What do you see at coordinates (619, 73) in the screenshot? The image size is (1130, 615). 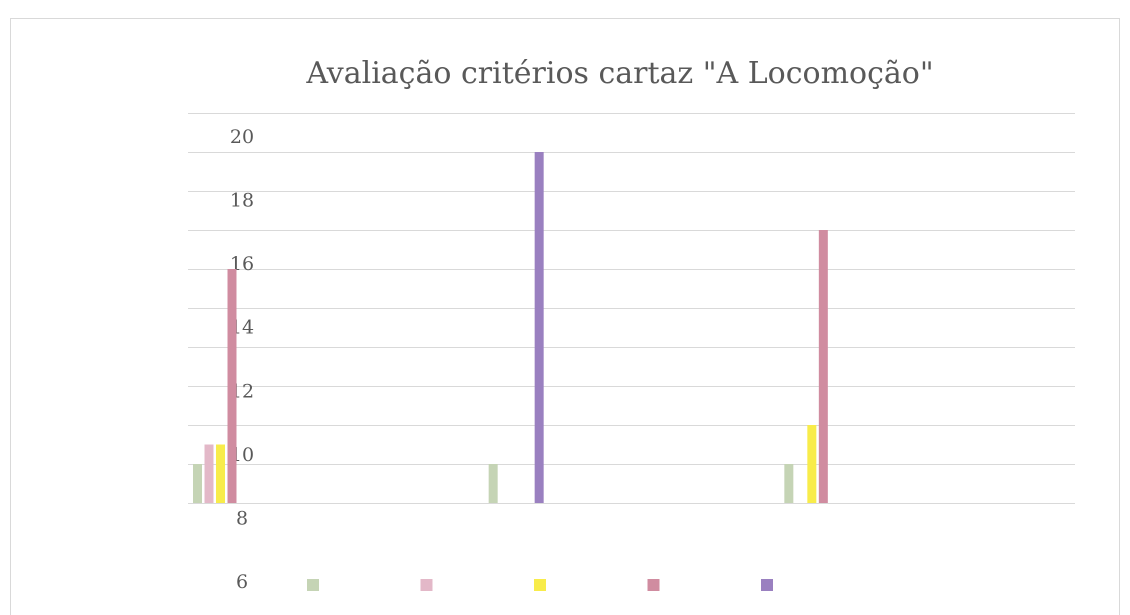 I see `chart-title: Avaliação critérios cartaz "A Locomoção"` at bounding box center [619, 73].